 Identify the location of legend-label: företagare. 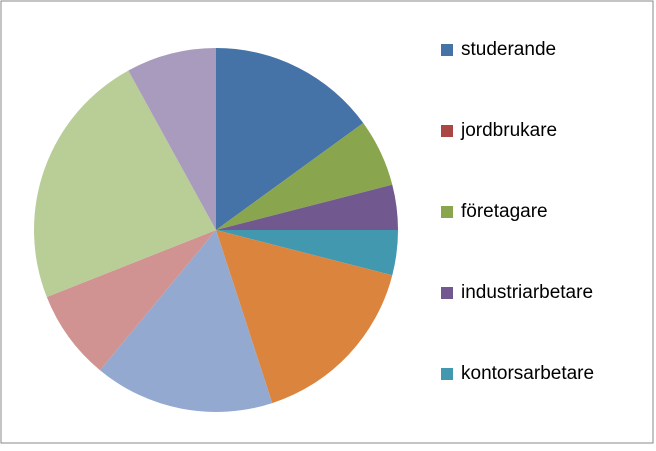
(504, 211).